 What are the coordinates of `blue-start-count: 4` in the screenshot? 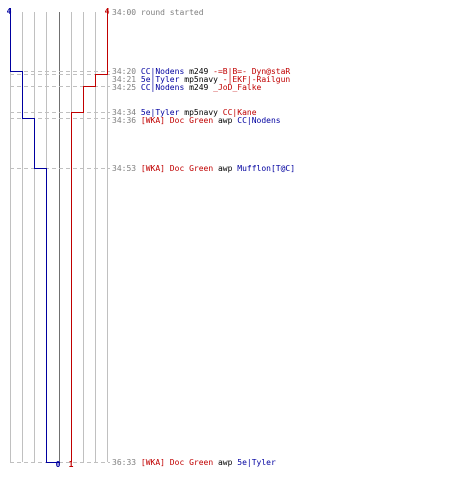 It's located at (9, 11).